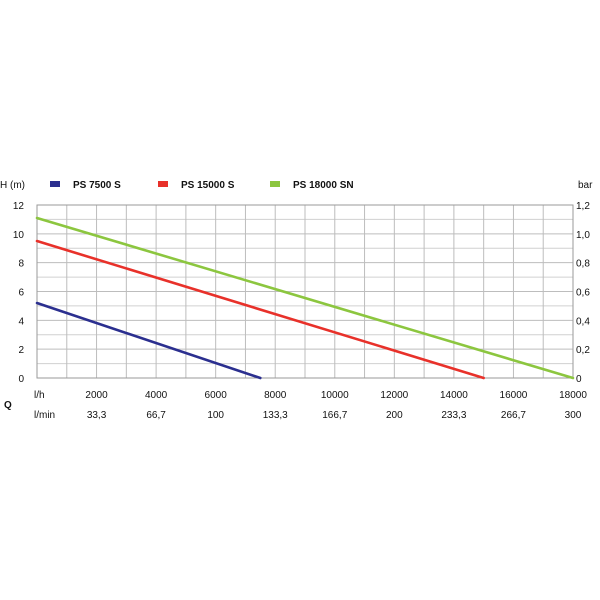  What do you see at coordinates (21, 264) in the screenshot?
I see `y-tick-left: 8` at bounding box center [21, 264].